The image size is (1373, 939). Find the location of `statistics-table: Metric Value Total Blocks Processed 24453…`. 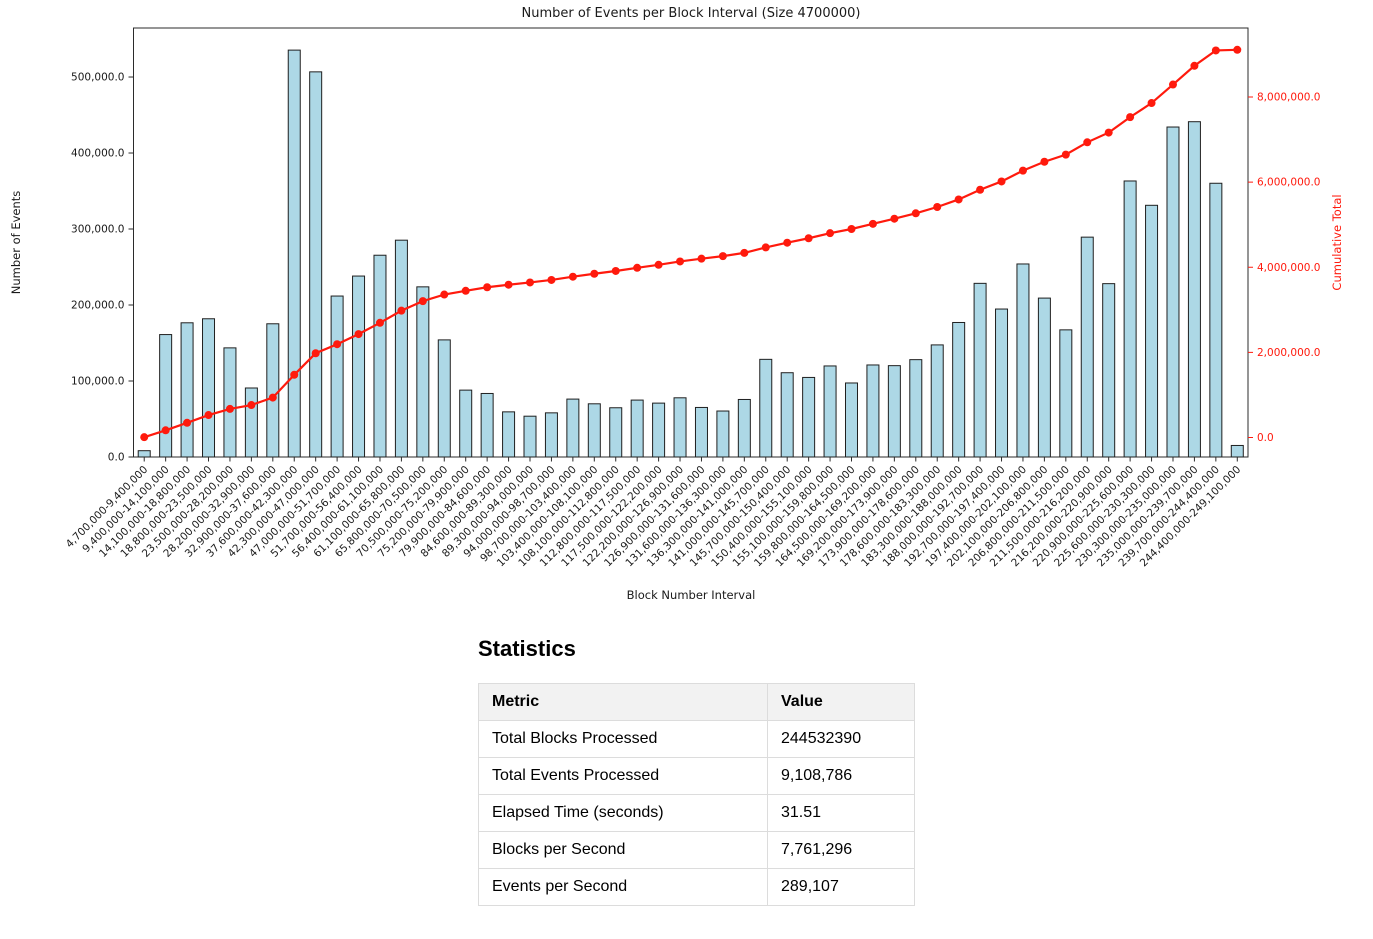

statistics-table: Metric Value Total Blocks Processed 24453… is located at coordinates (696, 794).